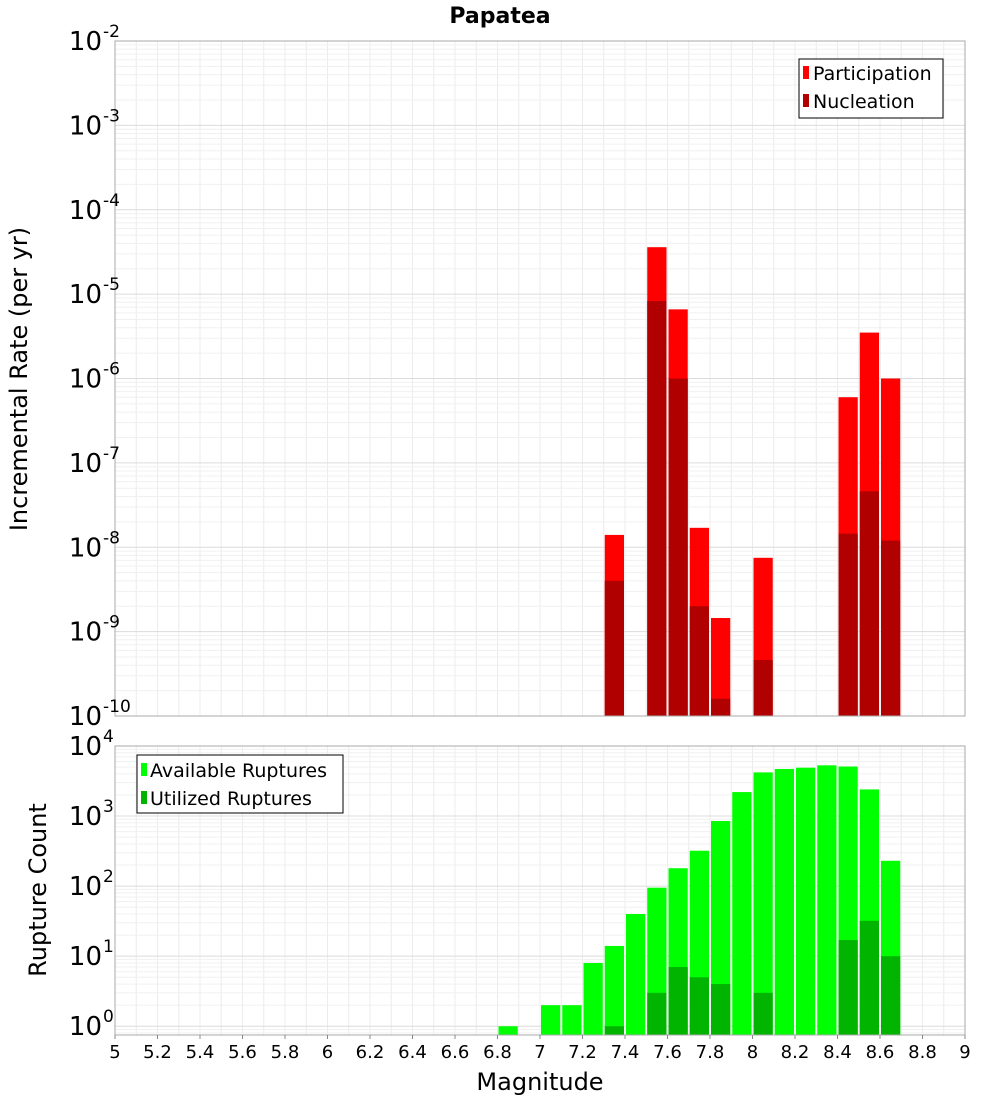 Image resolution: width=1000 pixels, height=1100 pixels. What do you see at coordinates (111, 285) in the screenshot?
I see `y-tick-exponent: -5` at bounding box center [111, 285].